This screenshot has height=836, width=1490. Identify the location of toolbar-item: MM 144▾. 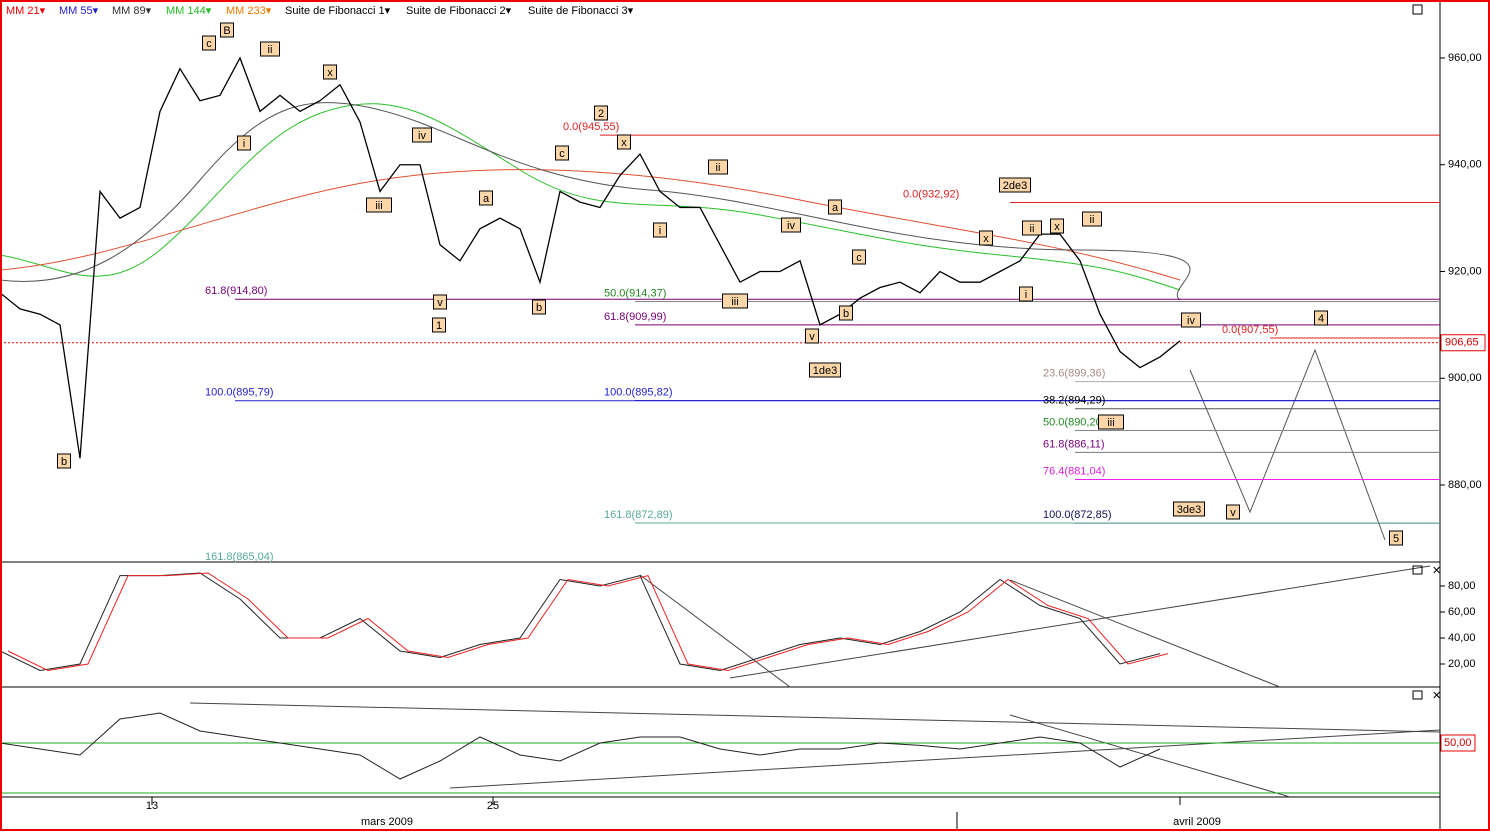
(189, 11).